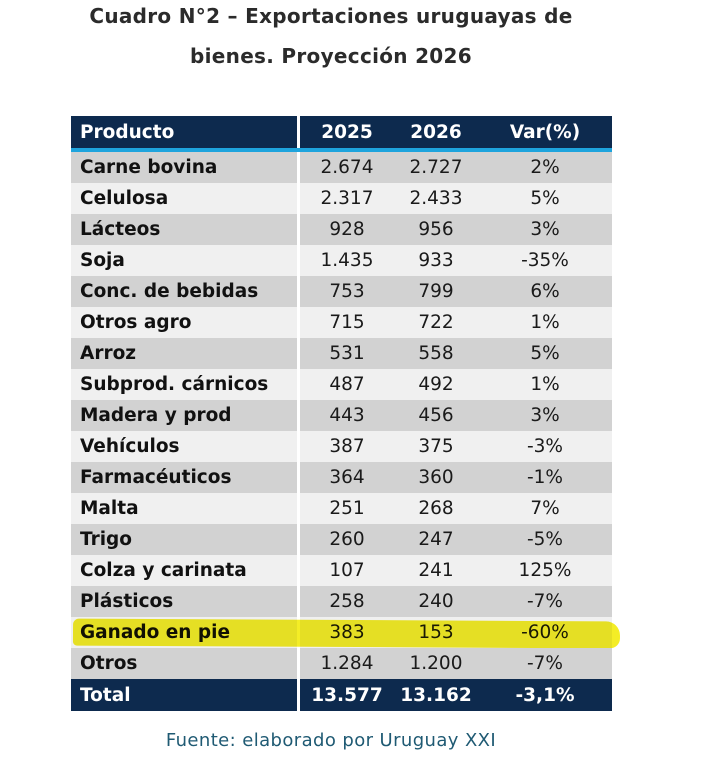 The height and width of the screenshot is (762, 722). What do you see at coordinates (436, 539) in the screenshot?
I see `value-2026-cell: 247` at bounding box center [436, 539].